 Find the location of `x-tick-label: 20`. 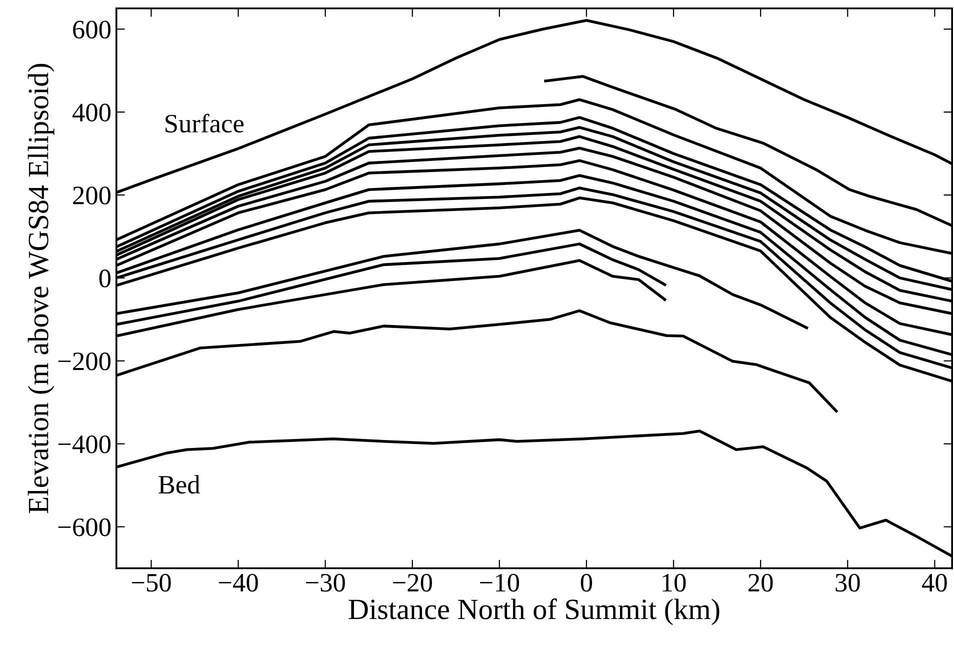

x-tick-label: 20 is located at coordinates (760, 583).